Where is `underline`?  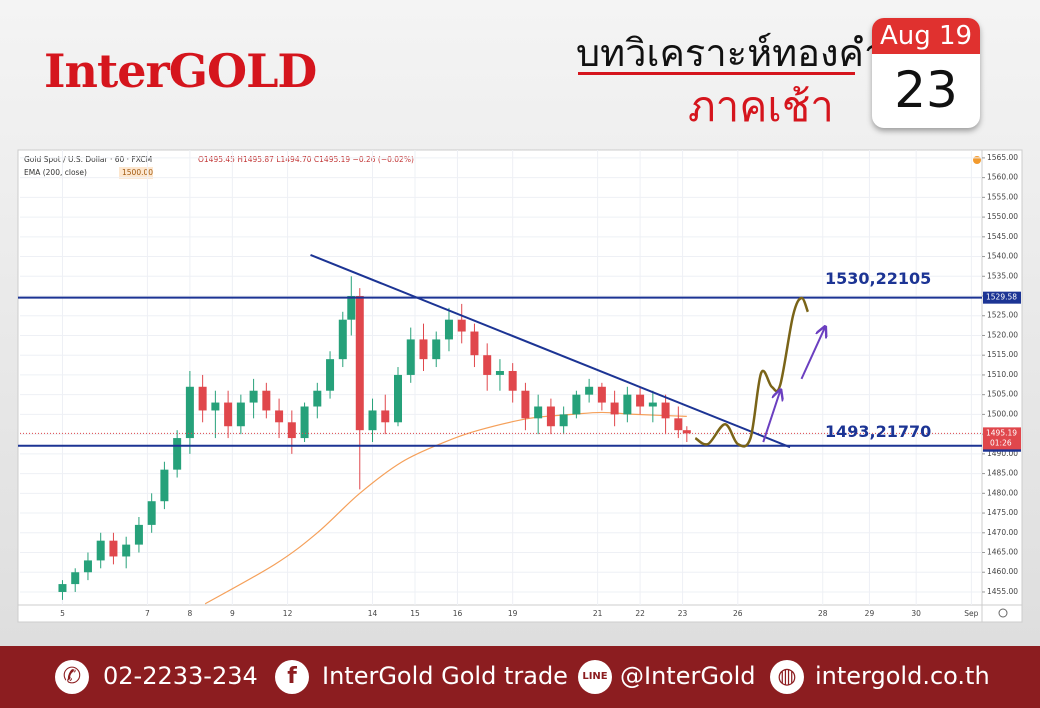 underline is located at coordinates (716, 73).